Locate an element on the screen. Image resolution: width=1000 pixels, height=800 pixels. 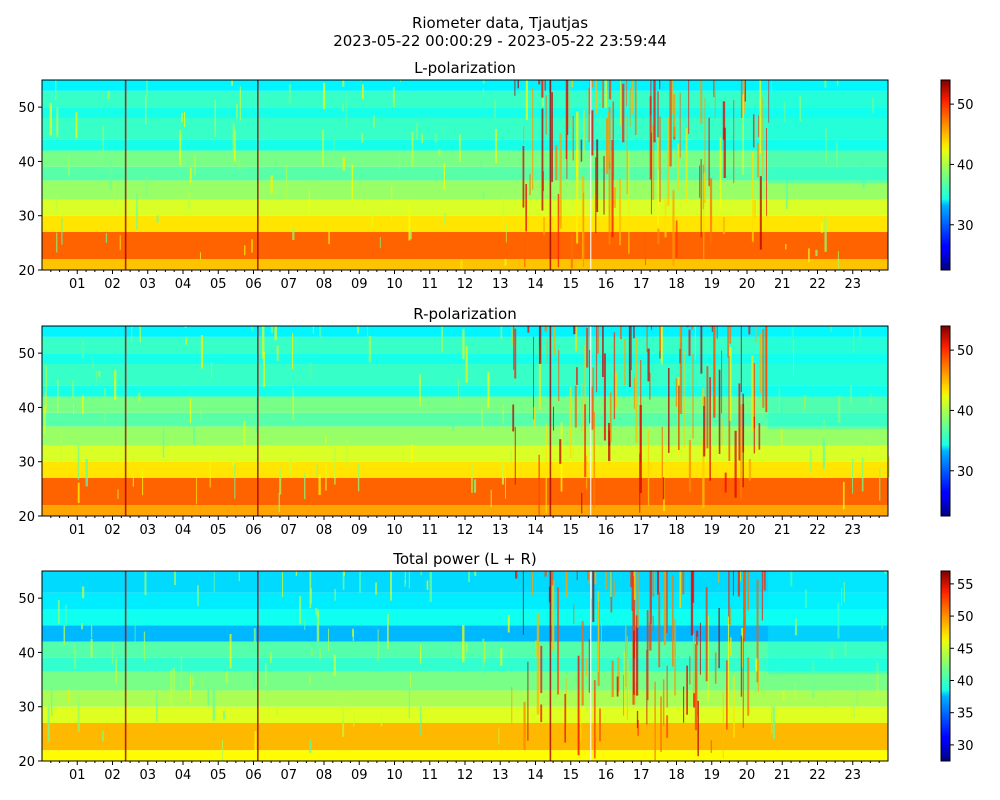
x-tick-label: 03 is located at coordinates (147, 530).